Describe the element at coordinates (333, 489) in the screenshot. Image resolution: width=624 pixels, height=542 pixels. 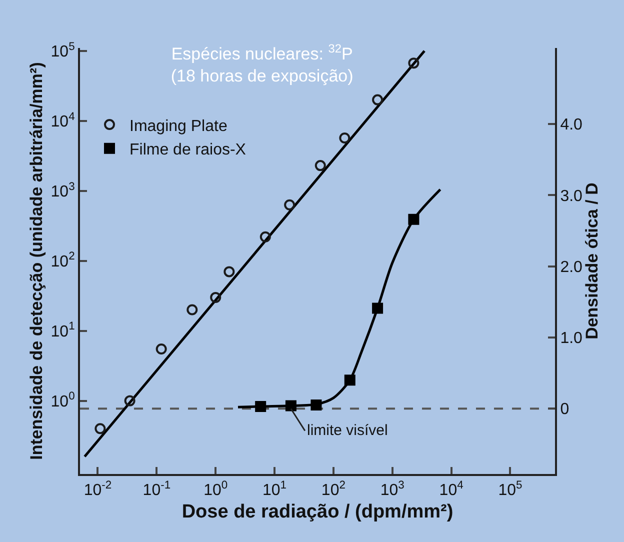
I see `x-tick-label: 10$^{2}$` at that location.